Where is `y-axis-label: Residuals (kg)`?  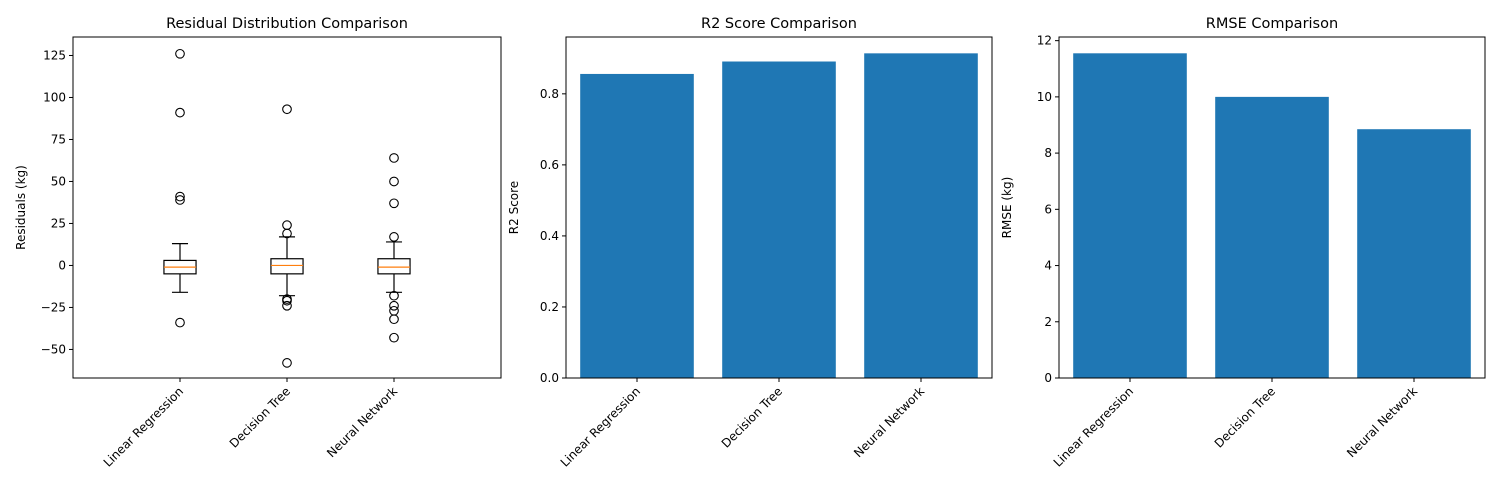 y-axis-label: Residuals (kg) is located at coordinates (21, 207).